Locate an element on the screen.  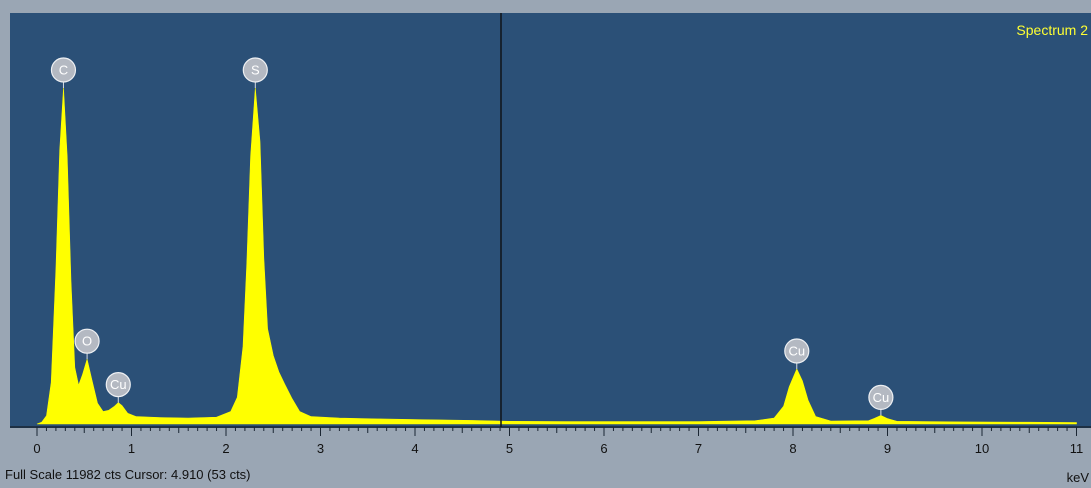
peak-label-c: C is located at coordinates (63, 70).